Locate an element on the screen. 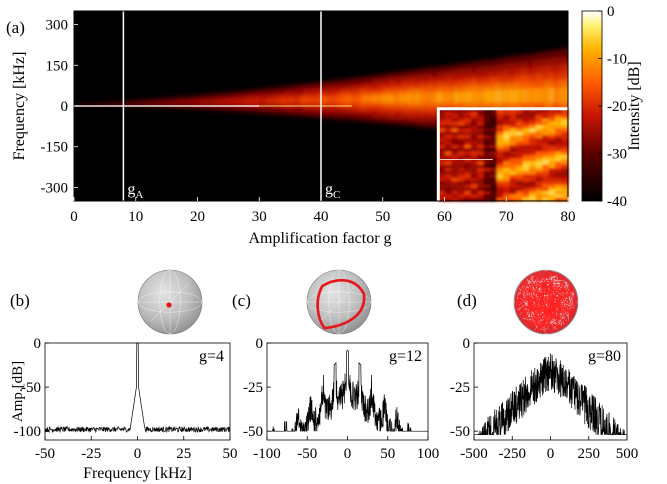 The height and width of the screenshot is (484, 667). colorbar-tick-label: -40 is located at coordinates (617, 202).